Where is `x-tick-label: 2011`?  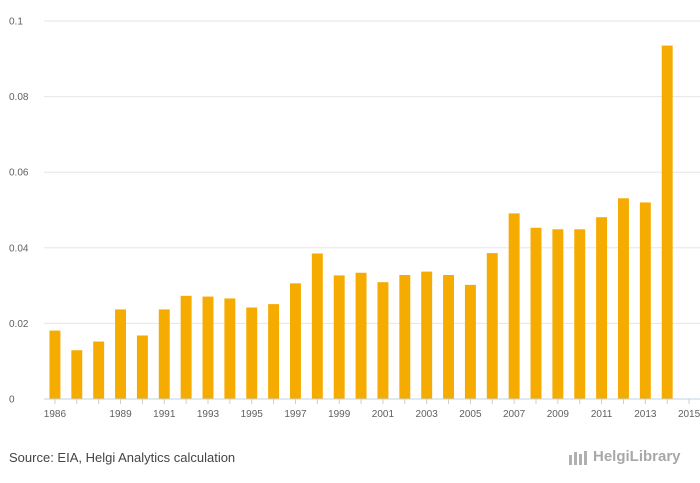
x-tick-label: 2011 is located at coordinates (602, 414).